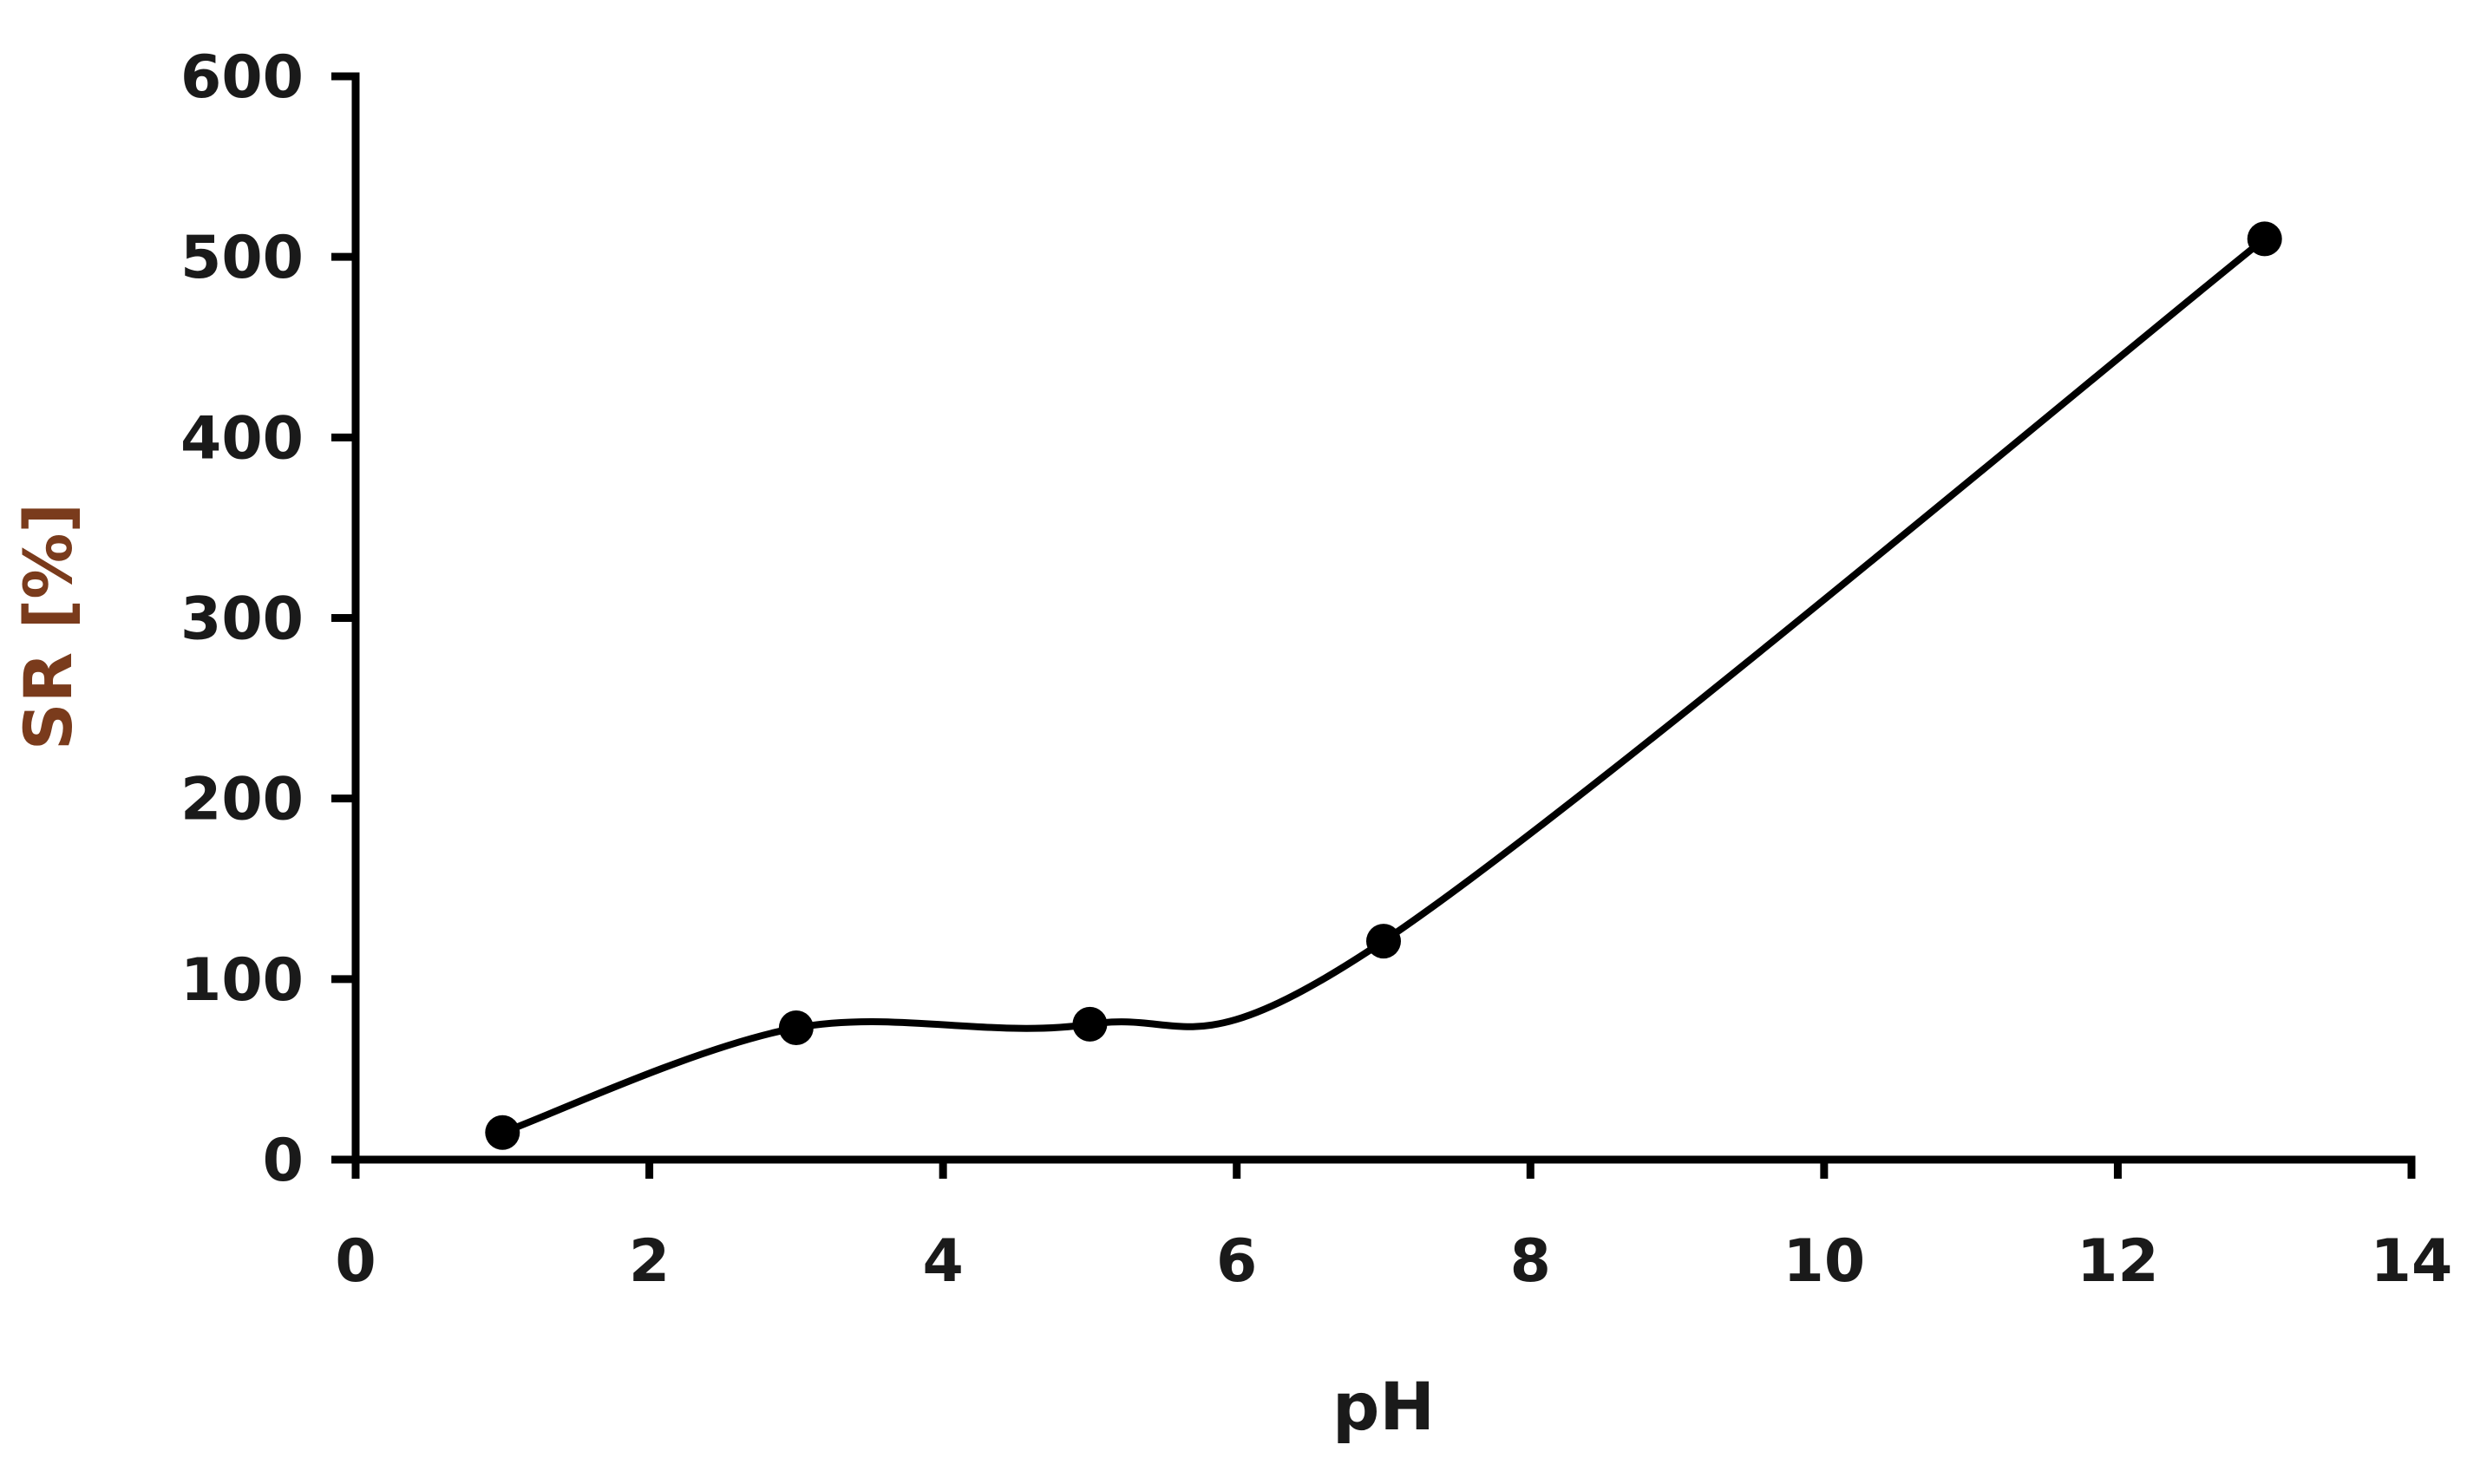 This screenshot has height=1484, width=2467. What do you see at coordinates (2412, 1262) in the screenshot?
I see `x-tick-label: 14` at bounding box center [2412, 1262].